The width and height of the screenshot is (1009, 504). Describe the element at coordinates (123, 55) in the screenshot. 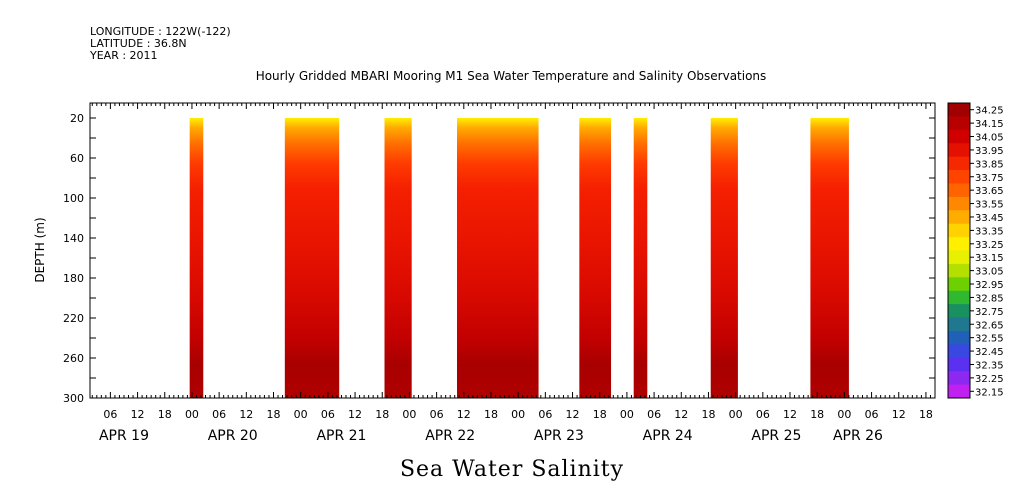

I see `year-label: YEAR : 2011` at that location.